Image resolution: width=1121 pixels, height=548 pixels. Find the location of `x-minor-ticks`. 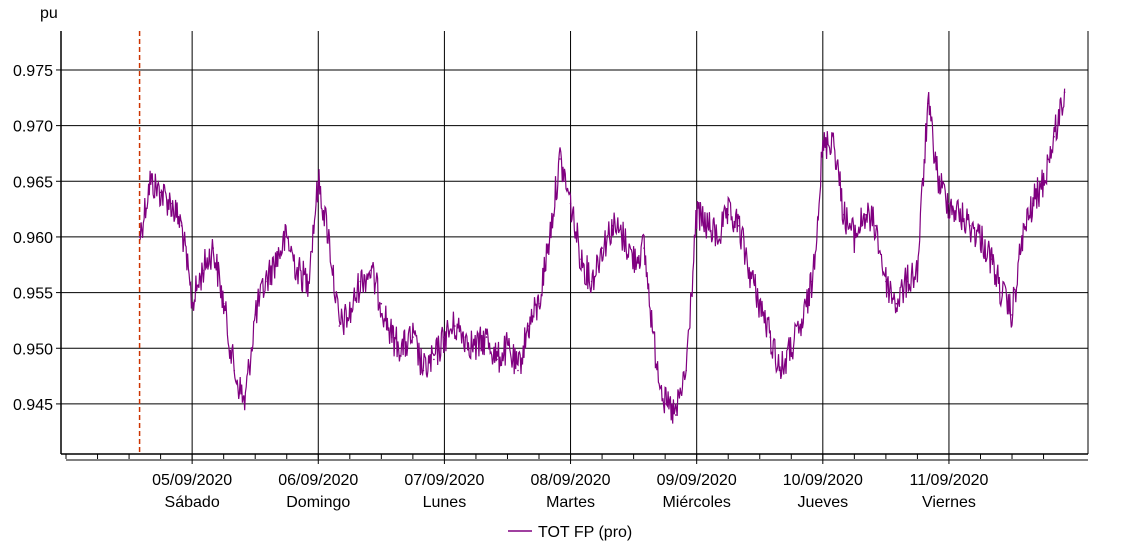

x-minor-ticks is located at coordinates (555, 456).